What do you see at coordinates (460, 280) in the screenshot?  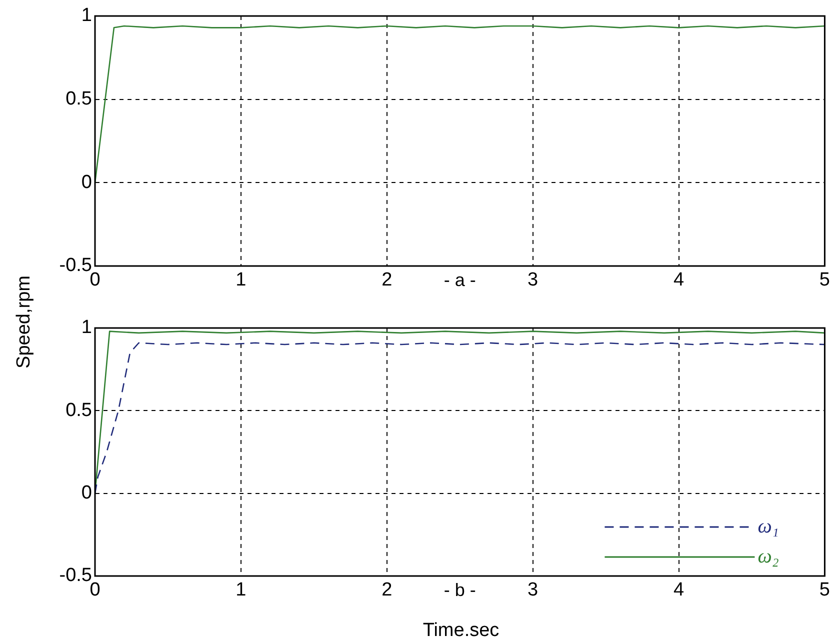 I see `text: - a -` at bounding box center [460, 280].